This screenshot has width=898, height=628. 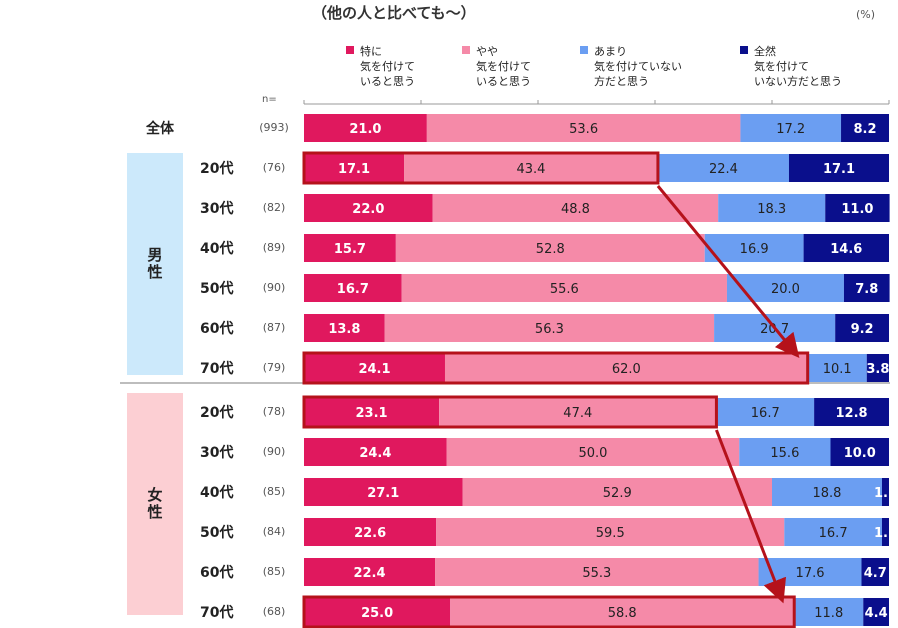 What do you see at coordinates (810, 573) in the screenshot?
I see `bar-value-label: 17.6` at bounding box center [810, 573].